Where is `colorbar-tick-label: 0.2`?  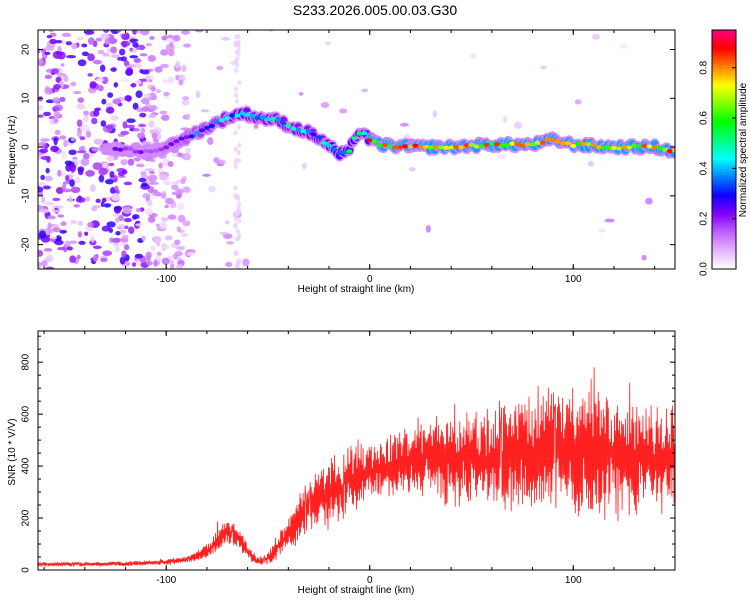
colorbar-tick-label: 0.2 is located at coordinates (704, 218).